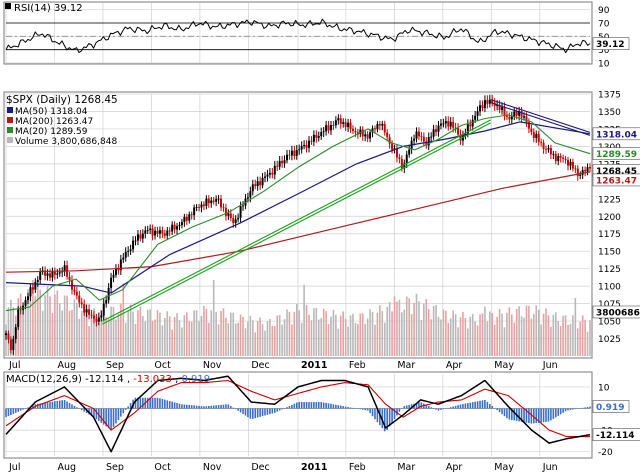 The width and height of the screenshot is (640, 476). I want to click on macd-hist-badge: 0.919, so click(610, 408).